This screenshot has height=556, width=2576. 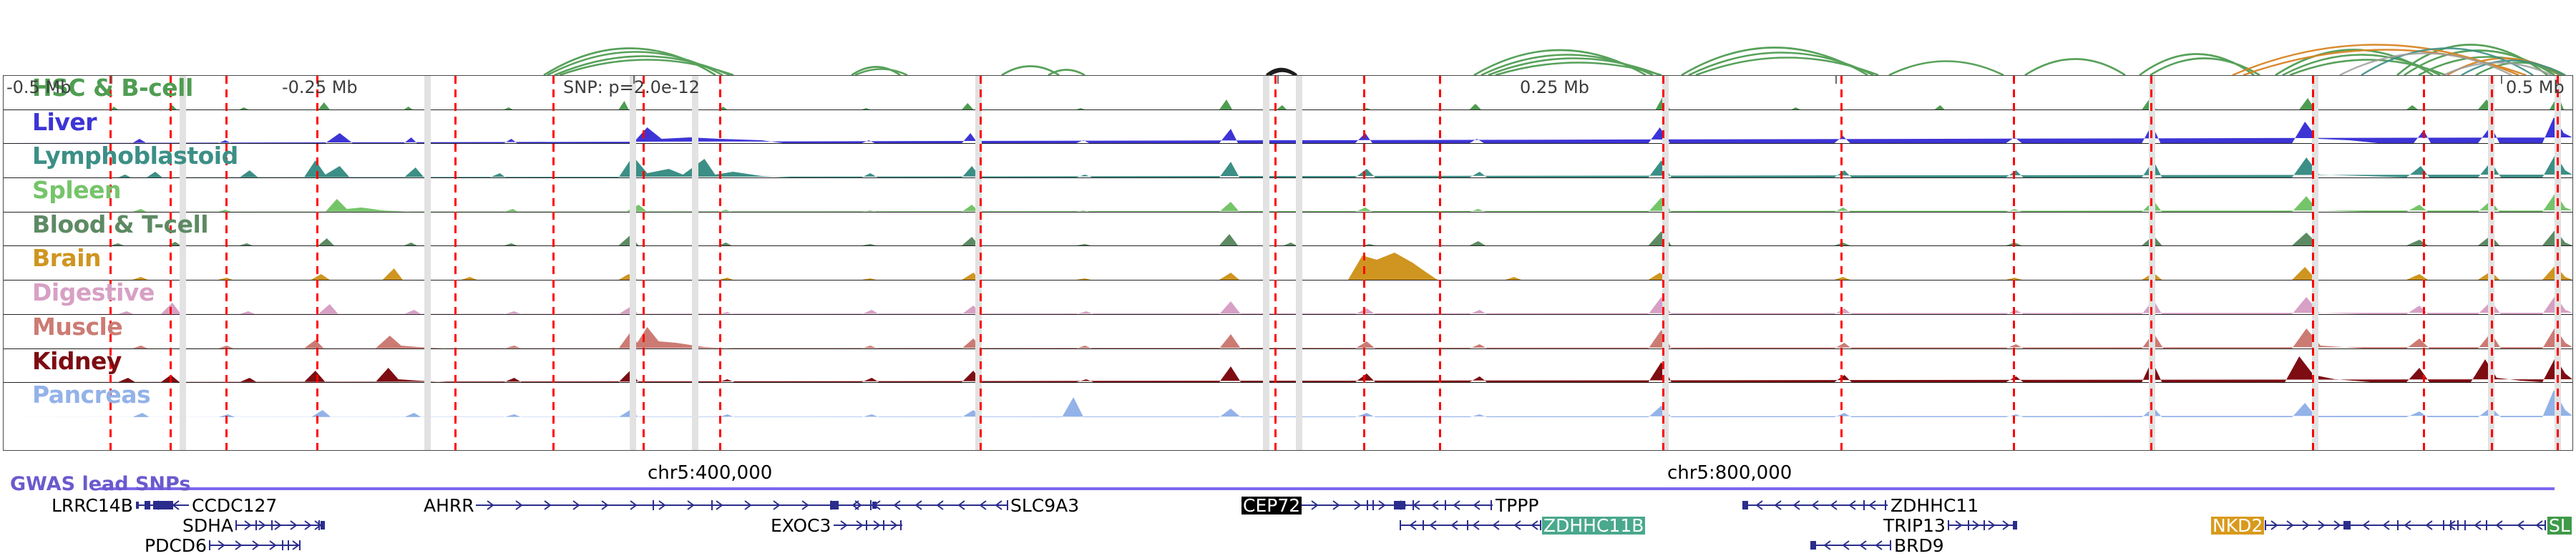 I want to click on track-label: Brain, so click(x=67, y=259).